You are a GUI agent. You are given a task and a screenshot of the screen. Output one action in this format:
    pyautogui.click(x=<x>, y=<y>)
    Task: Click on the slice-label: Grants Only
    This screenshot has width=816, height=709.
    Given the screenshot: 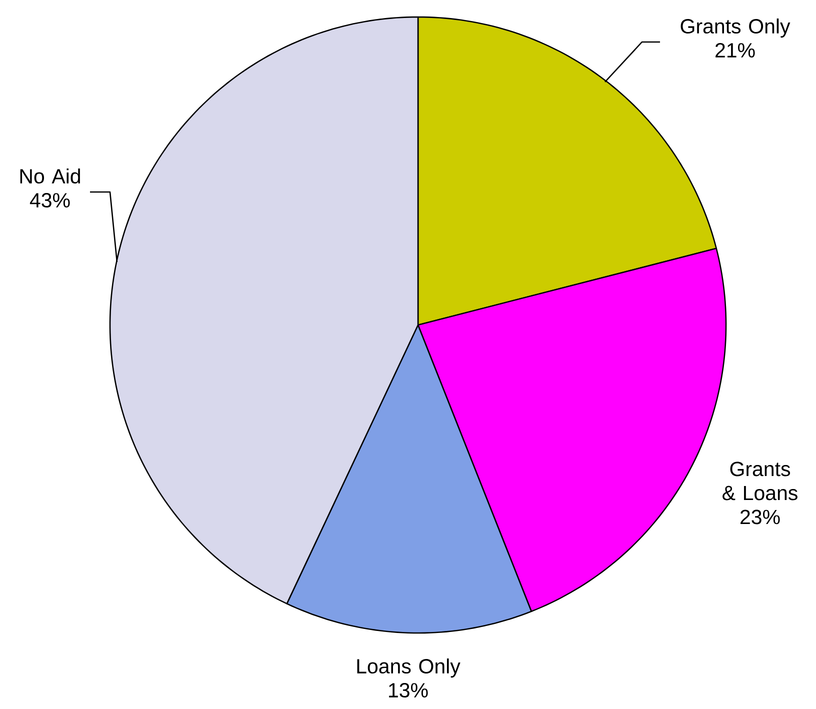 What is the action you would take?
    pyautogui.click(x=735, y=28)
    